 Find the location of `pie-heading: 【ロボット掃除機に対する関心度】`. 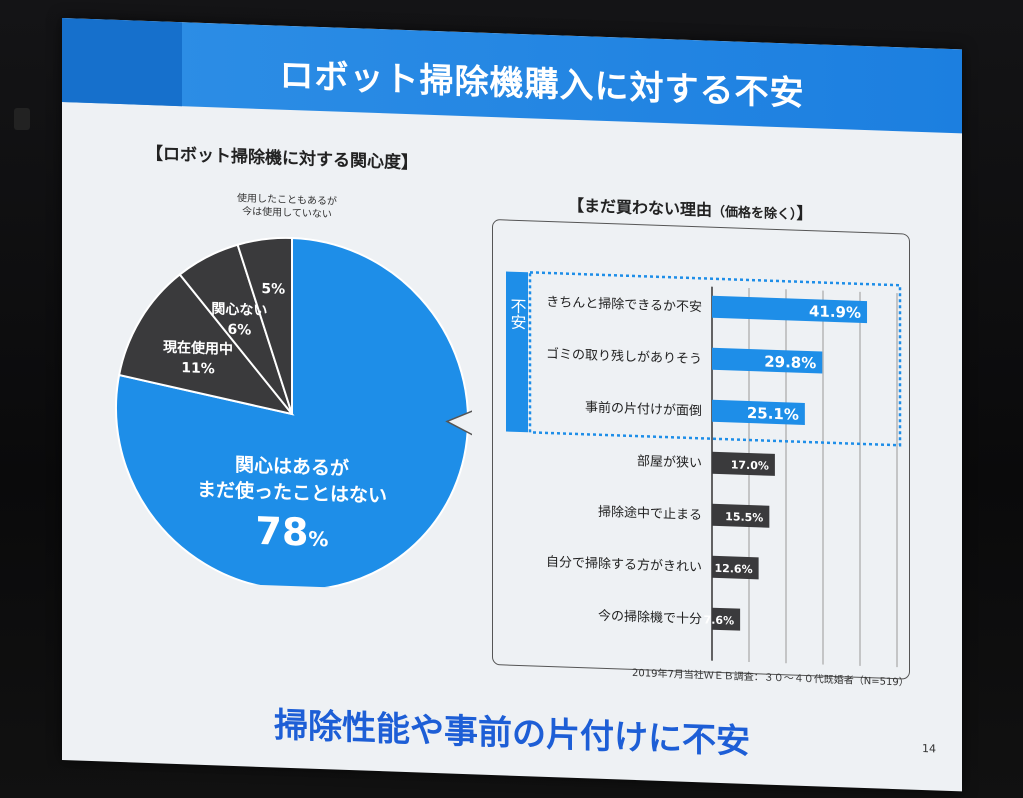

pie-heading: 【ロボット掃除機に対する関心度】 is located at coordinates (282, 158).